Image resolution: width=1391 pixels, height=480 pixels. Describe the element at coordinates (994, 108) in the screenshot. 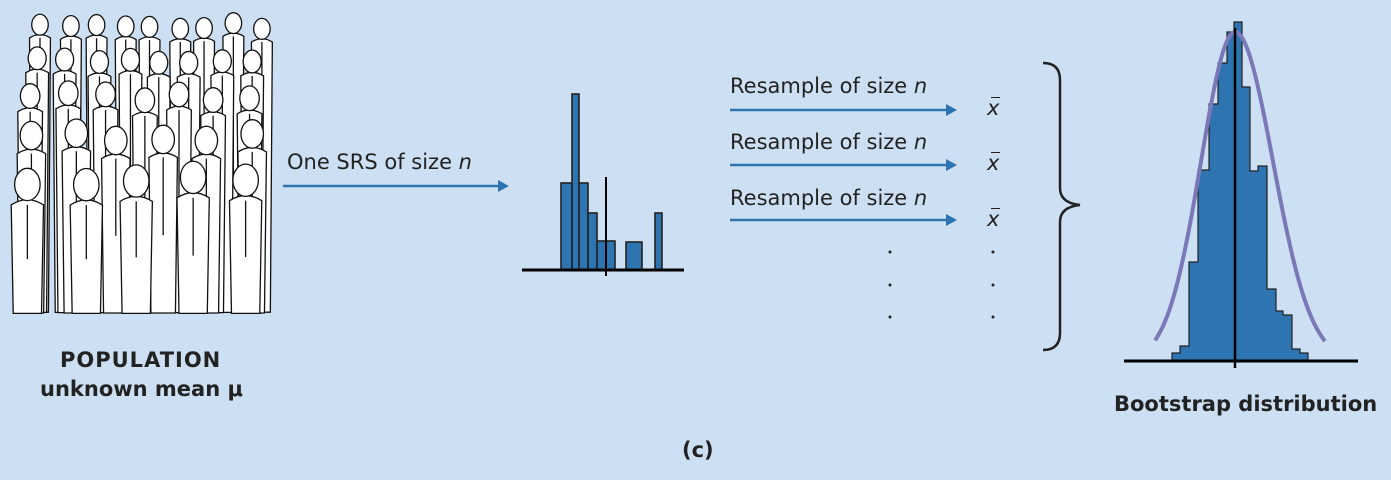

I see `sample-mean-1: x` at that location.